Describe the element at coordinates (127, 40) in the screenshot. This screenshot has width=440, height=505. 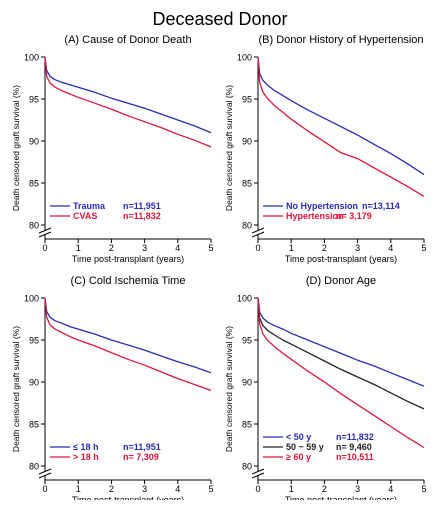
I see `panel-title: (A) Cause of Donor Death` at that location.